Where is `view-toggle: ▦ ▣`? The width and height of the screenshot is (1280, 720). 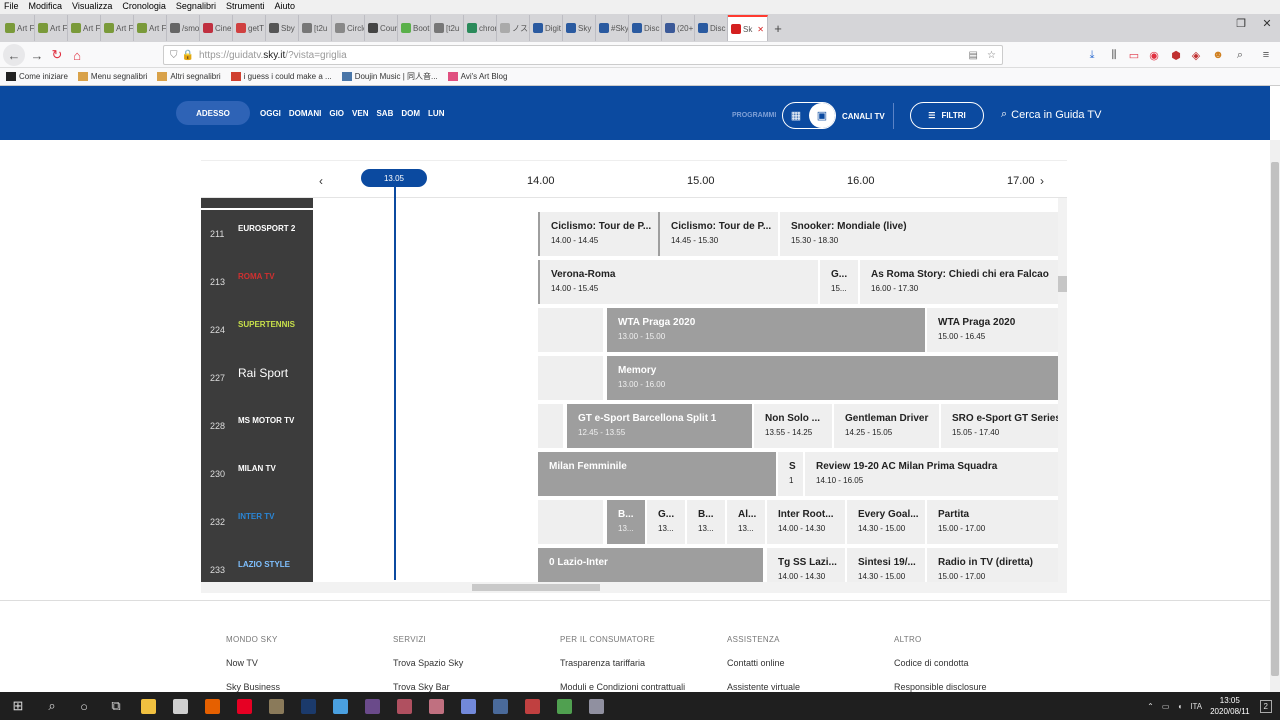 view-toggle: ▦ ▣ is located at coordinates (809, 115).